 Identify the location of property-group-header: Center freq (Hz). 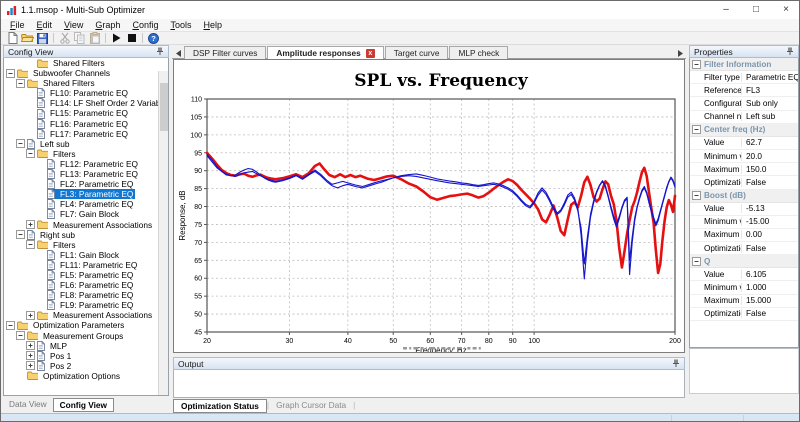
(744, 130).